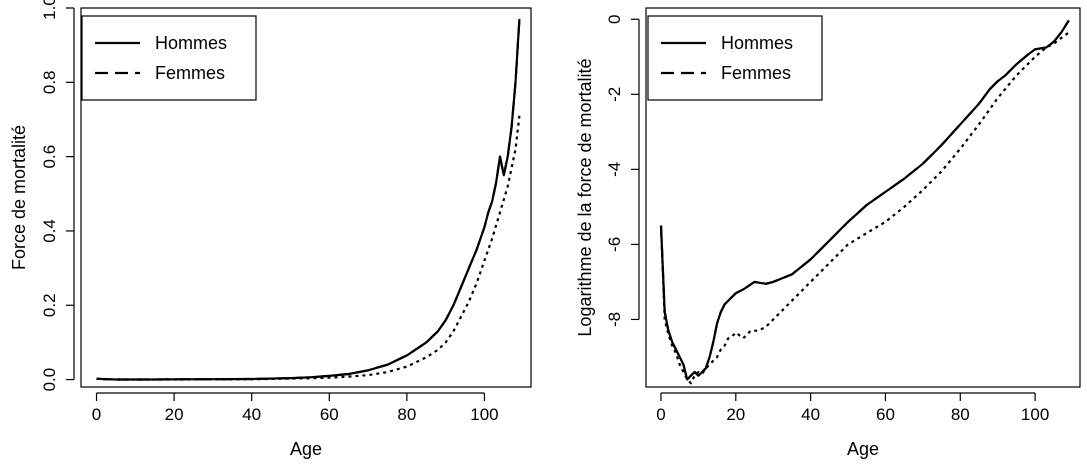 The height and width of the screenshot is (466, 1087). Describe the element at coordinates (585, 197) in the screenshot. I see `y-axis-label: Logarithme de la force de mortalité` at that location.